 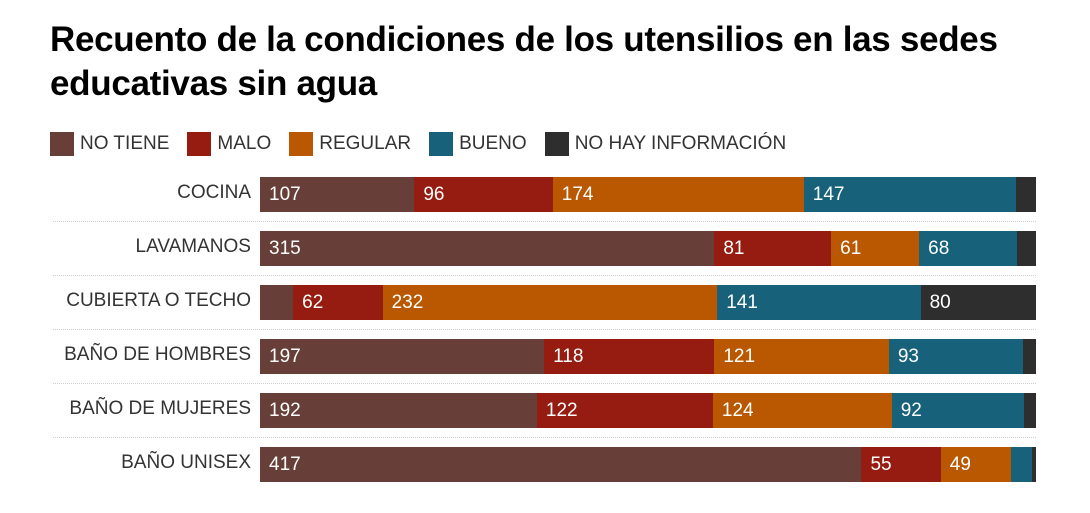 What do you see at coordinates (365, 143) in the screenshot?
I see `legend-label: REGULAR` at bounding box center [365, 143].